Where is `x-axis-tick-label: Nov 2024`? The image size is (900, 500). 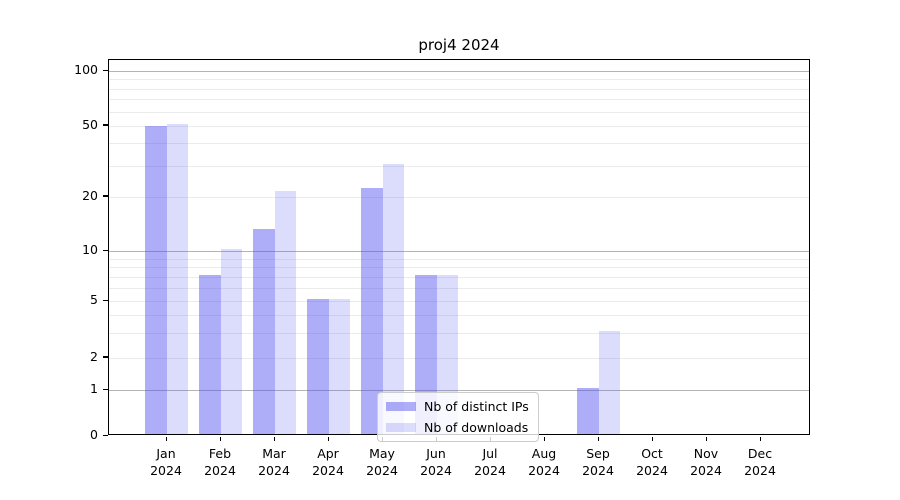
x-axis-tick-label: Nov 2024 is located at coordinates (706, 462).